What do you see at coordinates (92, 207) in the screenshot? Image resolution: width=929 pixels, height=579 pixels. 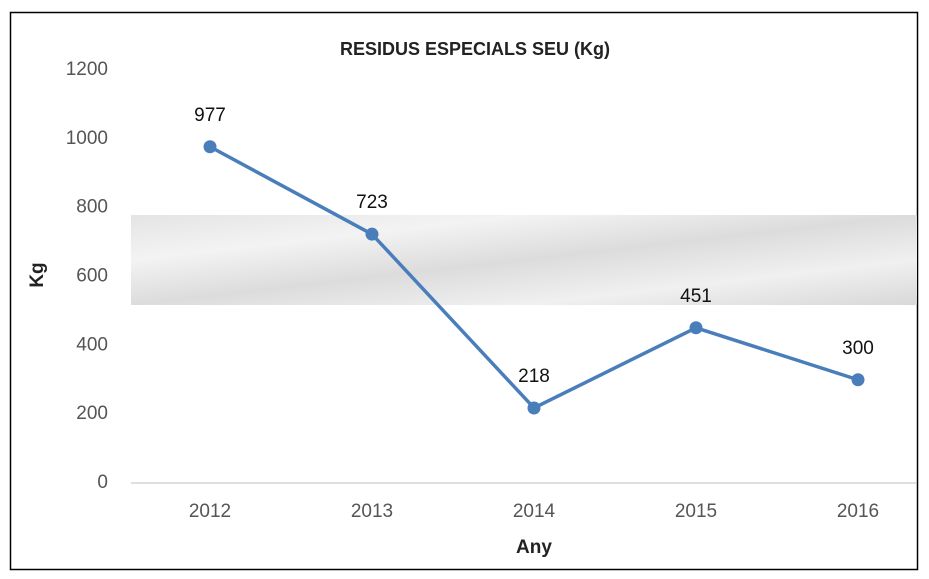 I see `y-tick-label: 800` at bounding box center [92, 207].